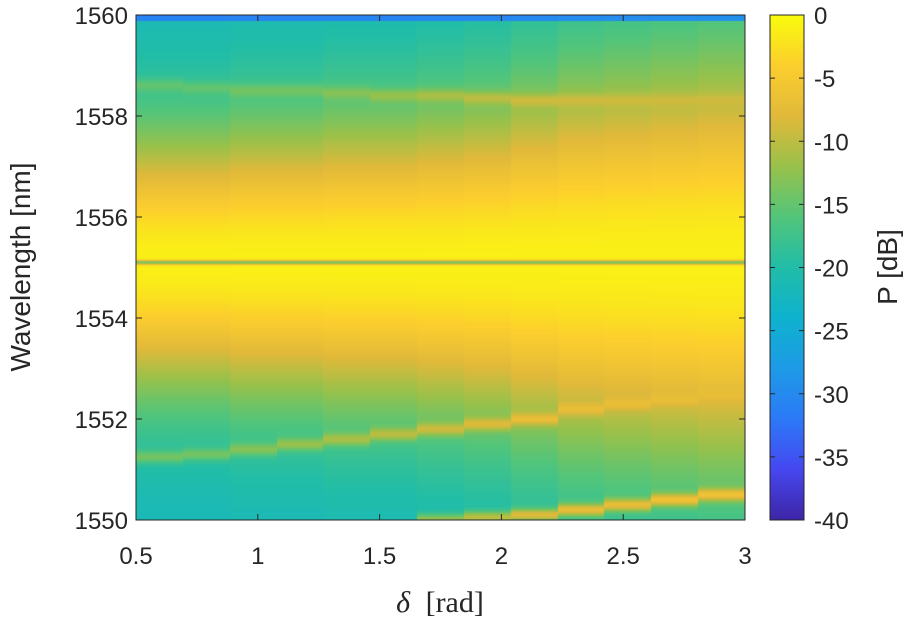  I want to click on colorbar-tick-label: -10, so click(831, 142).